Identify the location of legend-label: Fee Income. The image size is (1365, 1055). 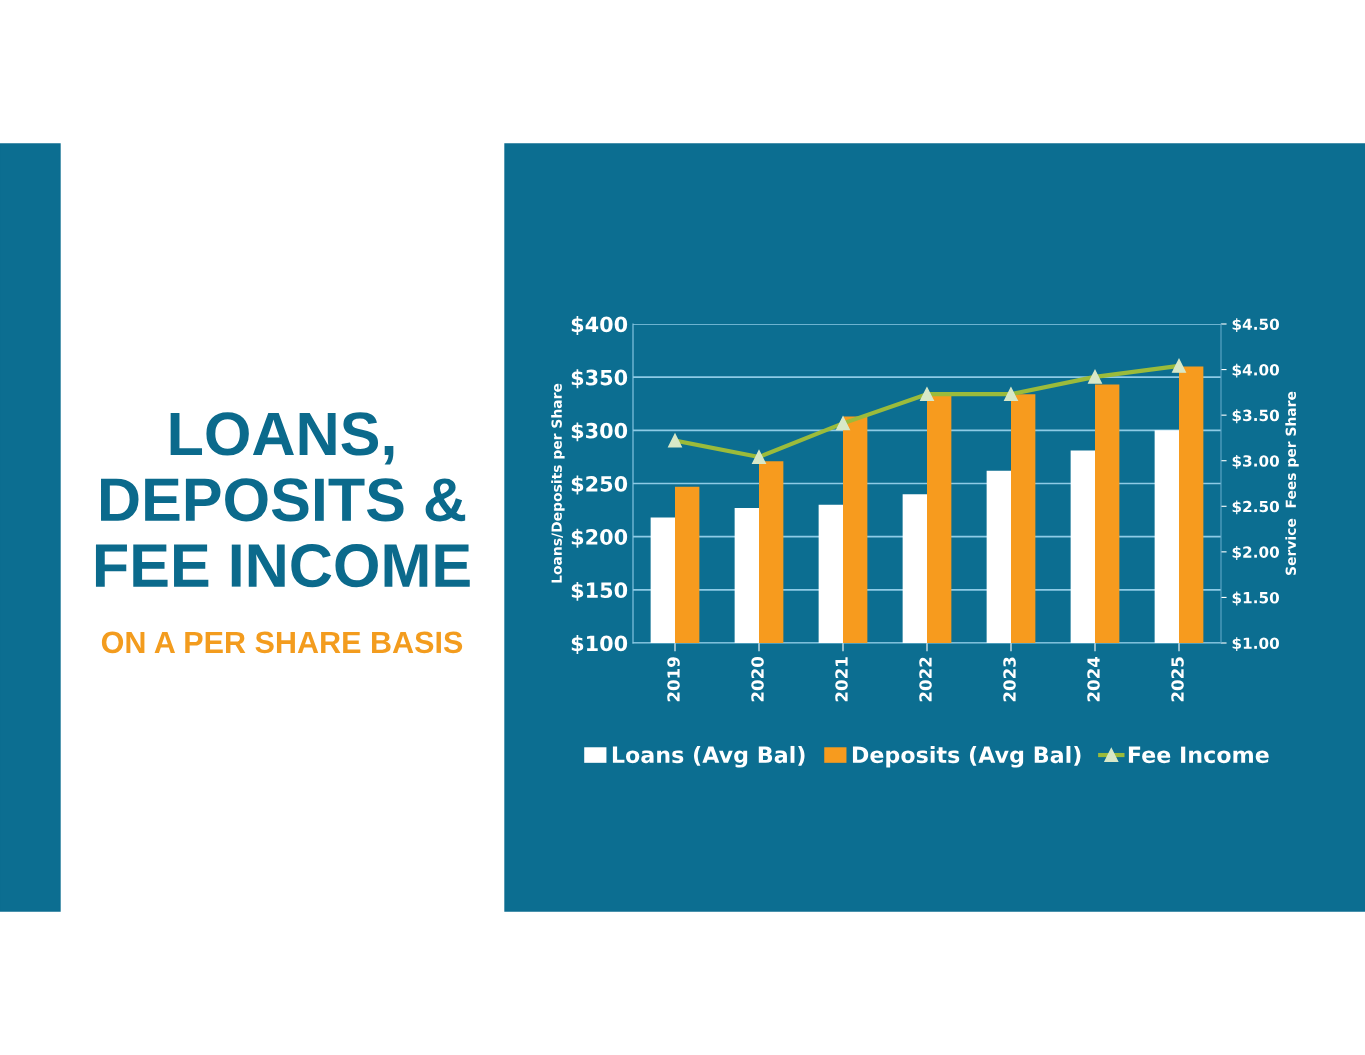
(1198, 755).